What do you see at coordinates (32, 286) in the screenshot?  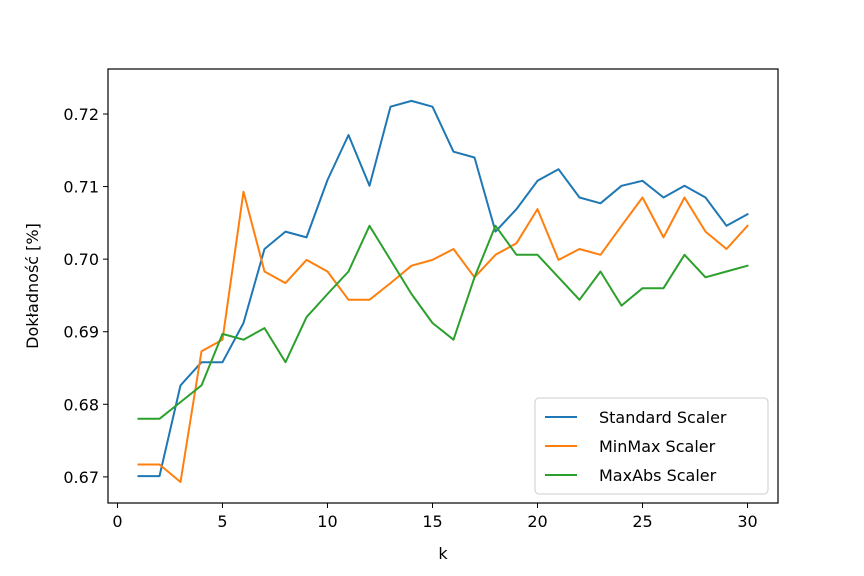 I see `y-axis-label: Dokładność [%]` at bounding box center [32, 286].